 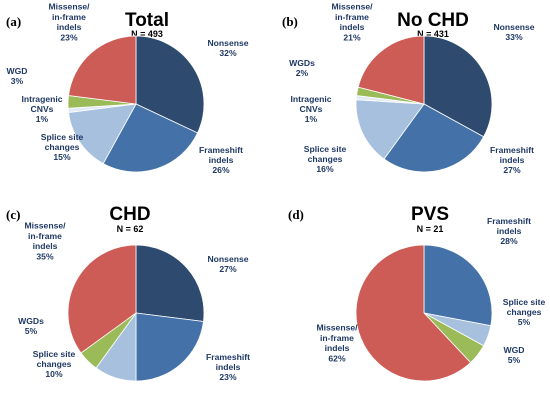 What do you see at coordinates (16, 76) in the screenshot?
I see `slice-label: WGD 3%` at bounding box center [16, 76].